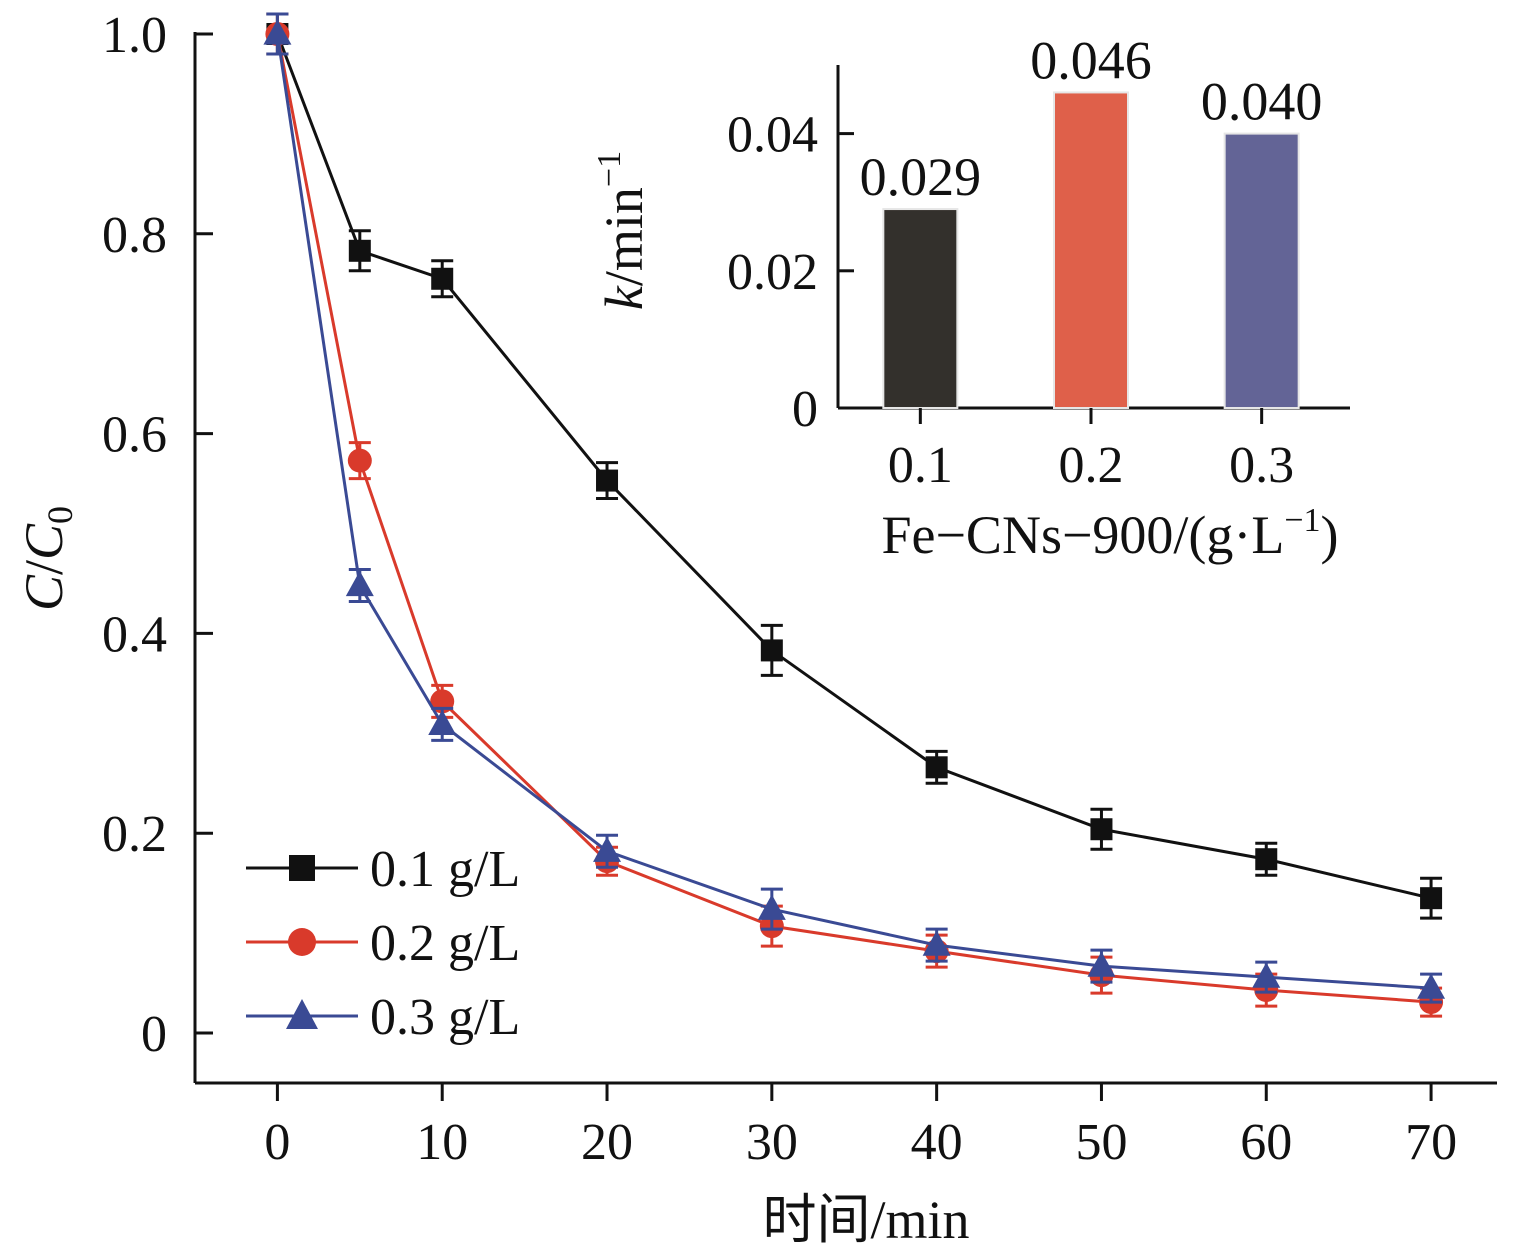 The height and width of the screenshot is (1260, 1516). I want to click on y-tick-label: 0.8, so click(134, 235).